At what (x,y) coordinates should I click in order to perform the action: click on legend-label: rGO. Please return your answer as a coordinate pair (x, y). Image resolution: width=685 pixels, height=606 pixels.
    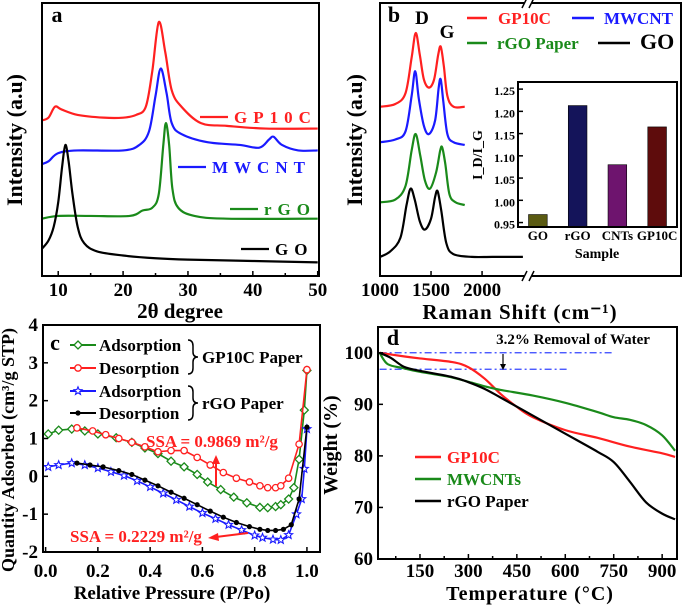
    Looking at the image, I should click on (290, 209).